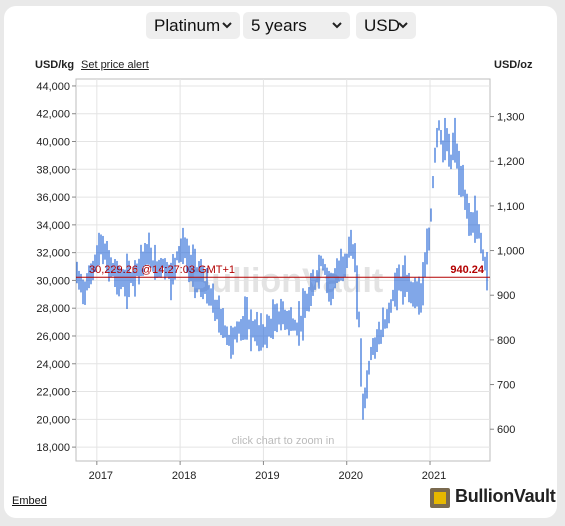  I want to click on bullionvault-logo: BullionVault, so click(493, 499).